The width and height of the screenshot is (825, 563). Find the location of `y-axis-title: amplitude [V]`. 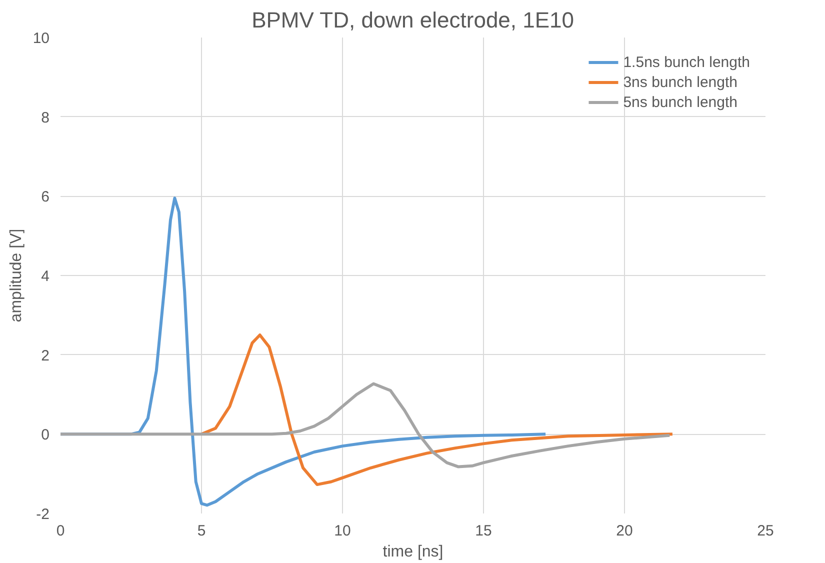

y-axis-title: amplitude [V] is located at coordinates (16, 275).